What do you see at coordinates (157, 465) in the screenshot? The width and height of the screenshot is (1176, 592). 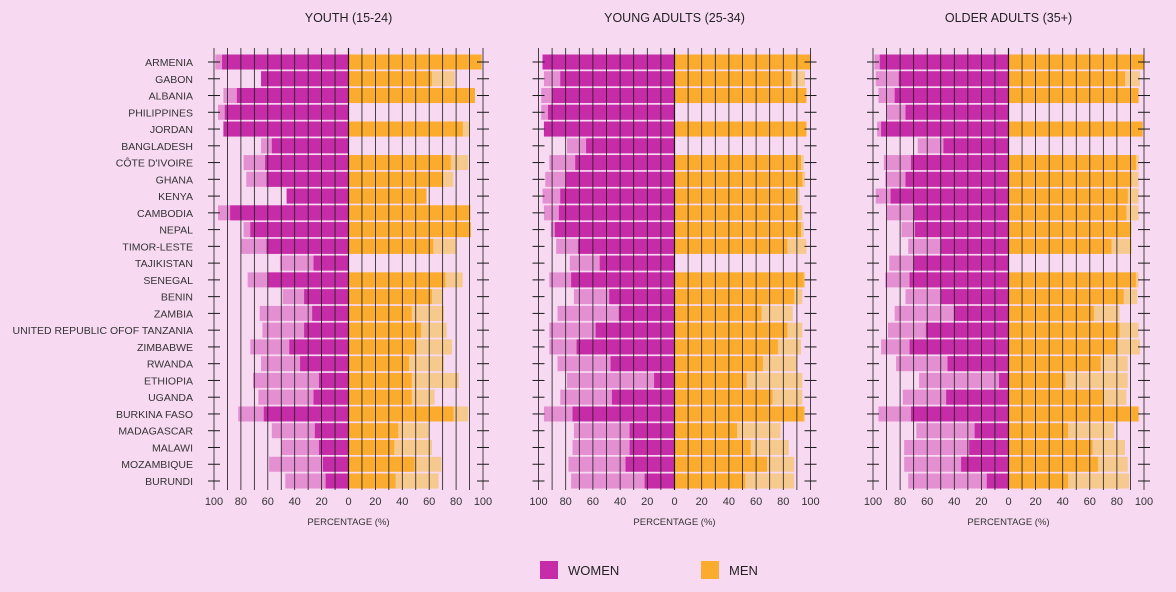 I see `category-label: MOZAMBIQUE` at bounding box center [157, 465].